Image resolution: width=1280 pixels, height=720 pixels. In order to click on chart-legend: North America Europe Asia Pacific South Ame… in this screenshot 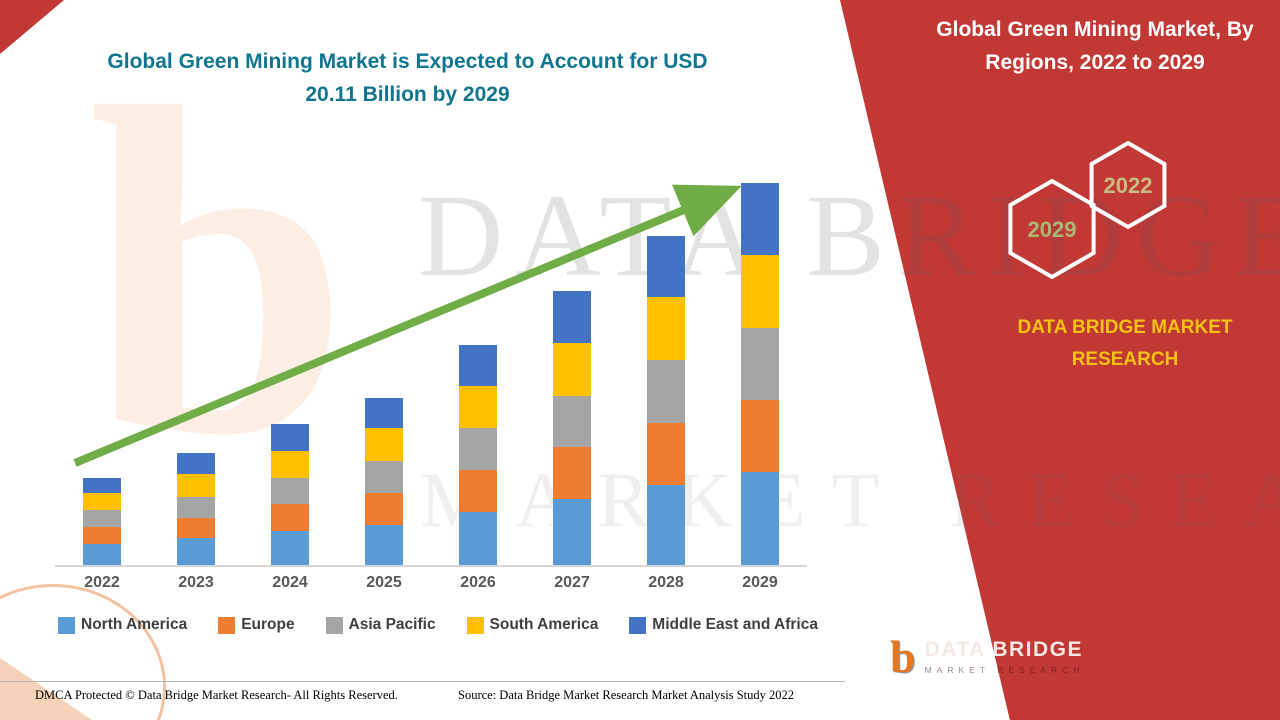, I will do `click(438, 625)`.